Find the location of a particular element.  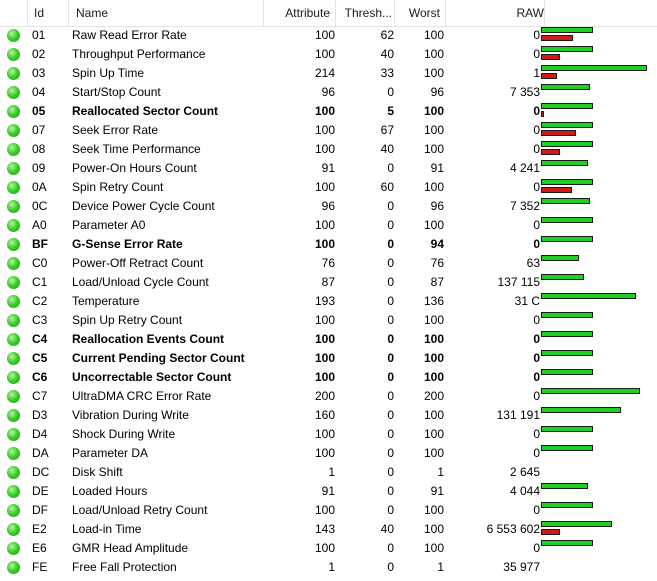

table-row: D3 Vibration During Write 160 0 100 131 191 is located at coordinates (328, 415).